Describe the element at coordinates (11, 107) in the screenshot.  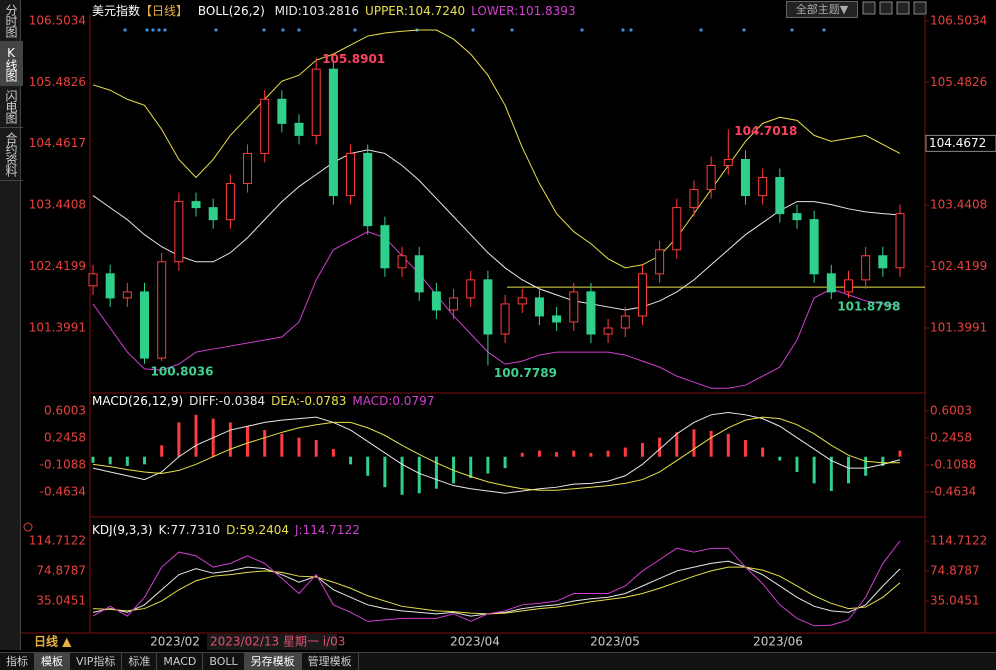
I see `sidebar-tab: 闪电图` at that location.